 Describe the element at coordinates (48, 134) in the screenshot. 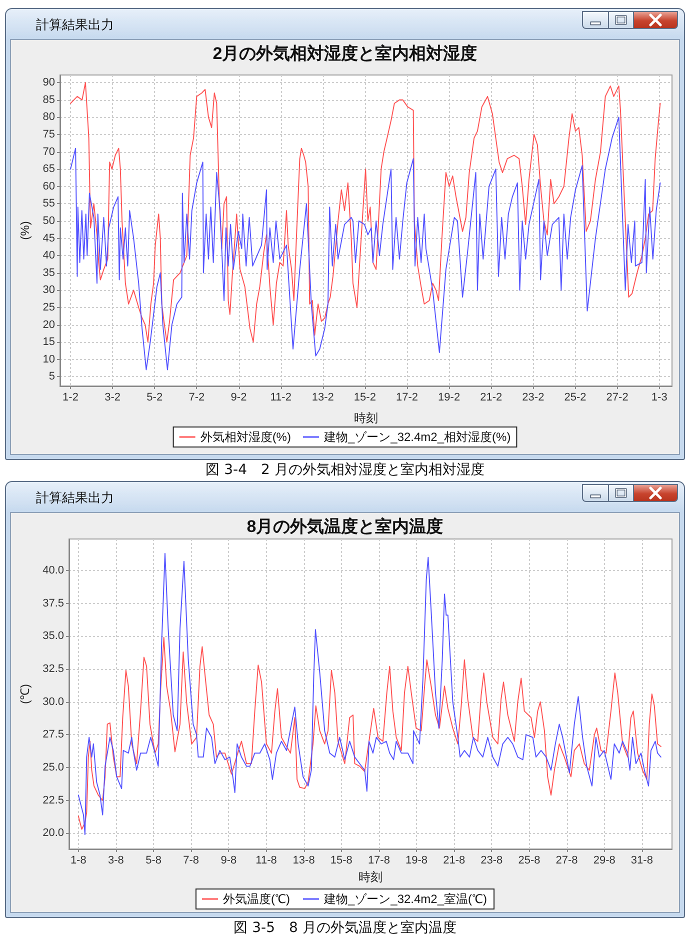

I see `y-tick-label: 75` at that location.